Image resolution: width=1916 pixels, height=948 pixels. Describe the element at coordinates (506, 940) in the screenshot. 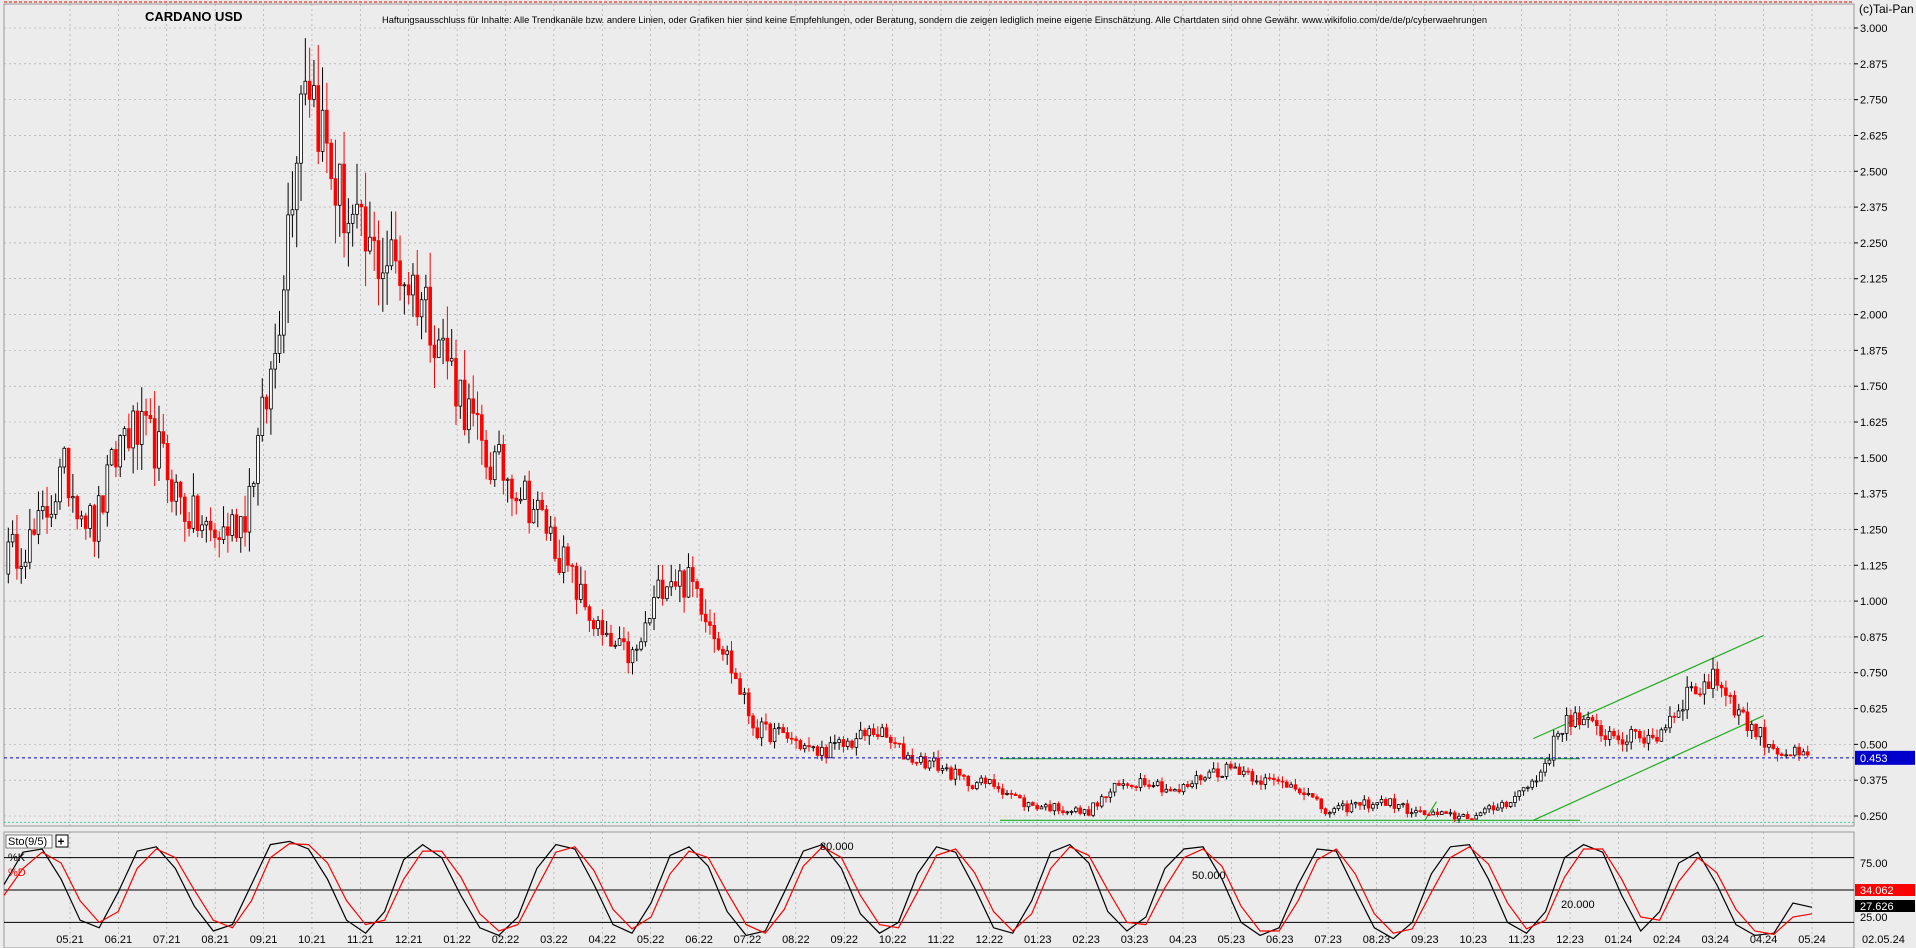

I see `date-tick-label: 02.22` at that location.